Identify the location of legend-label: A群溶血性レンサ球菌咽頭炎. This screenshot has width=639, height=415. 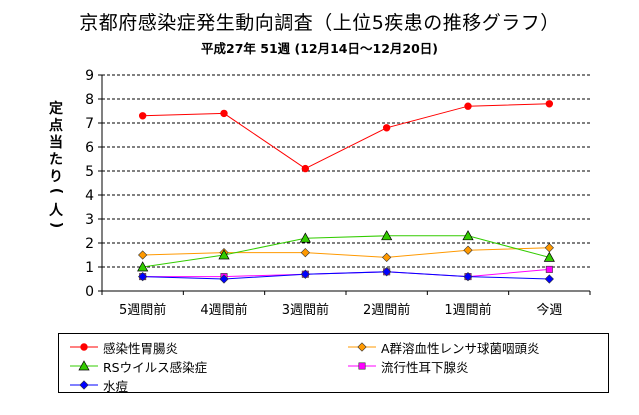
(460, 348).